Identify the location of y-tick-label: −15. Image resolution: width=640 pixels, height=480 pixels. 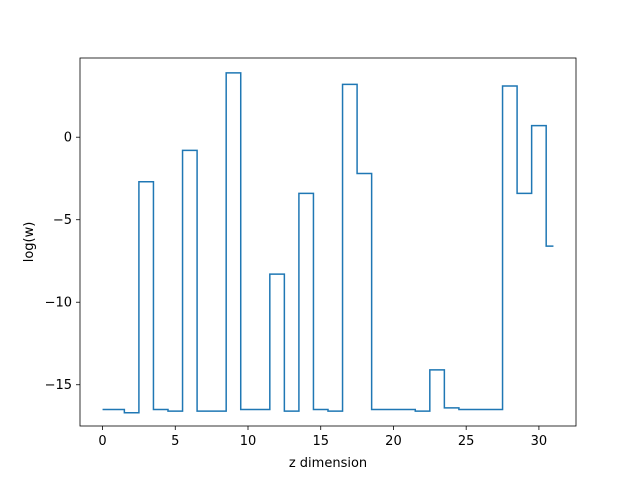
(58, 385).